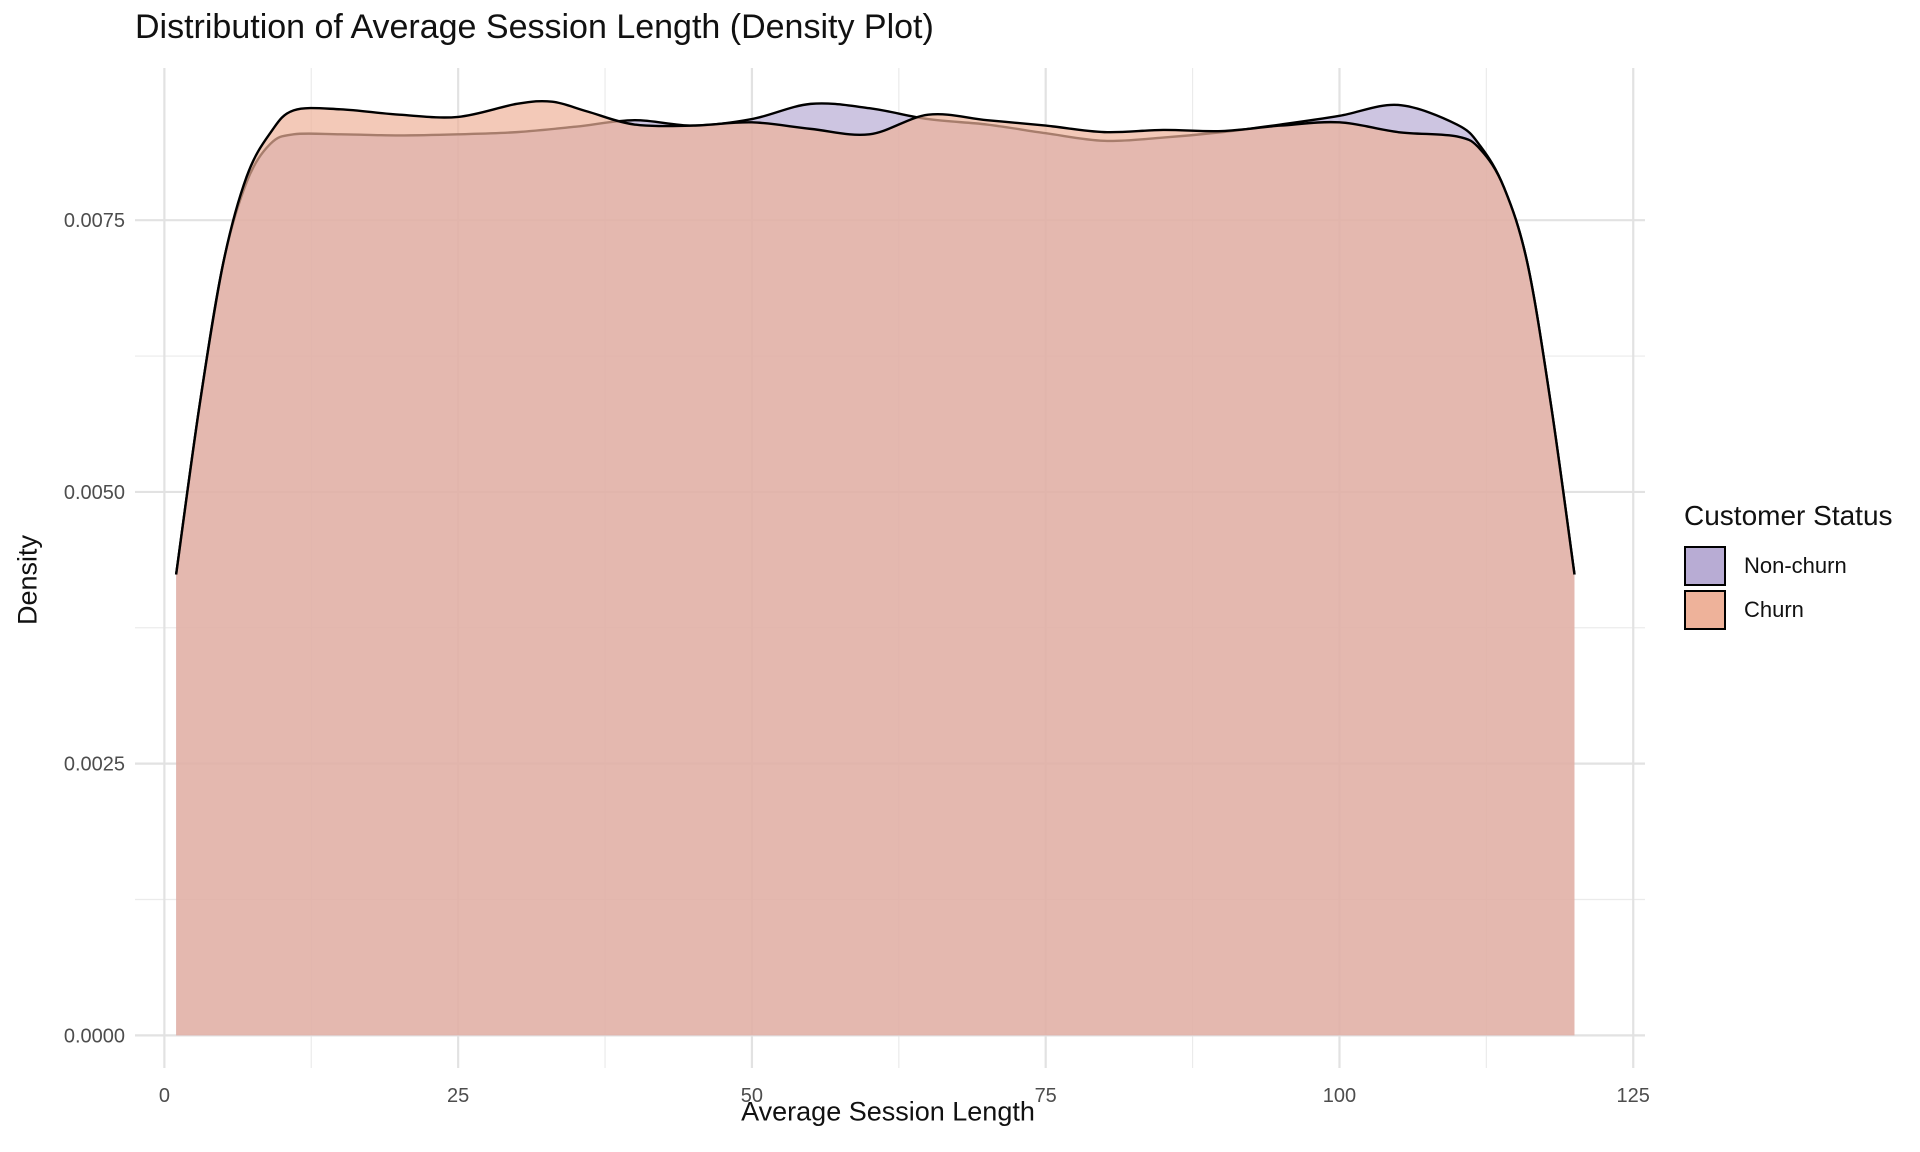  Describe the element at coordinates (94, 493) in the screenshot. I see `y-tick-label: 0.0050` at that location.